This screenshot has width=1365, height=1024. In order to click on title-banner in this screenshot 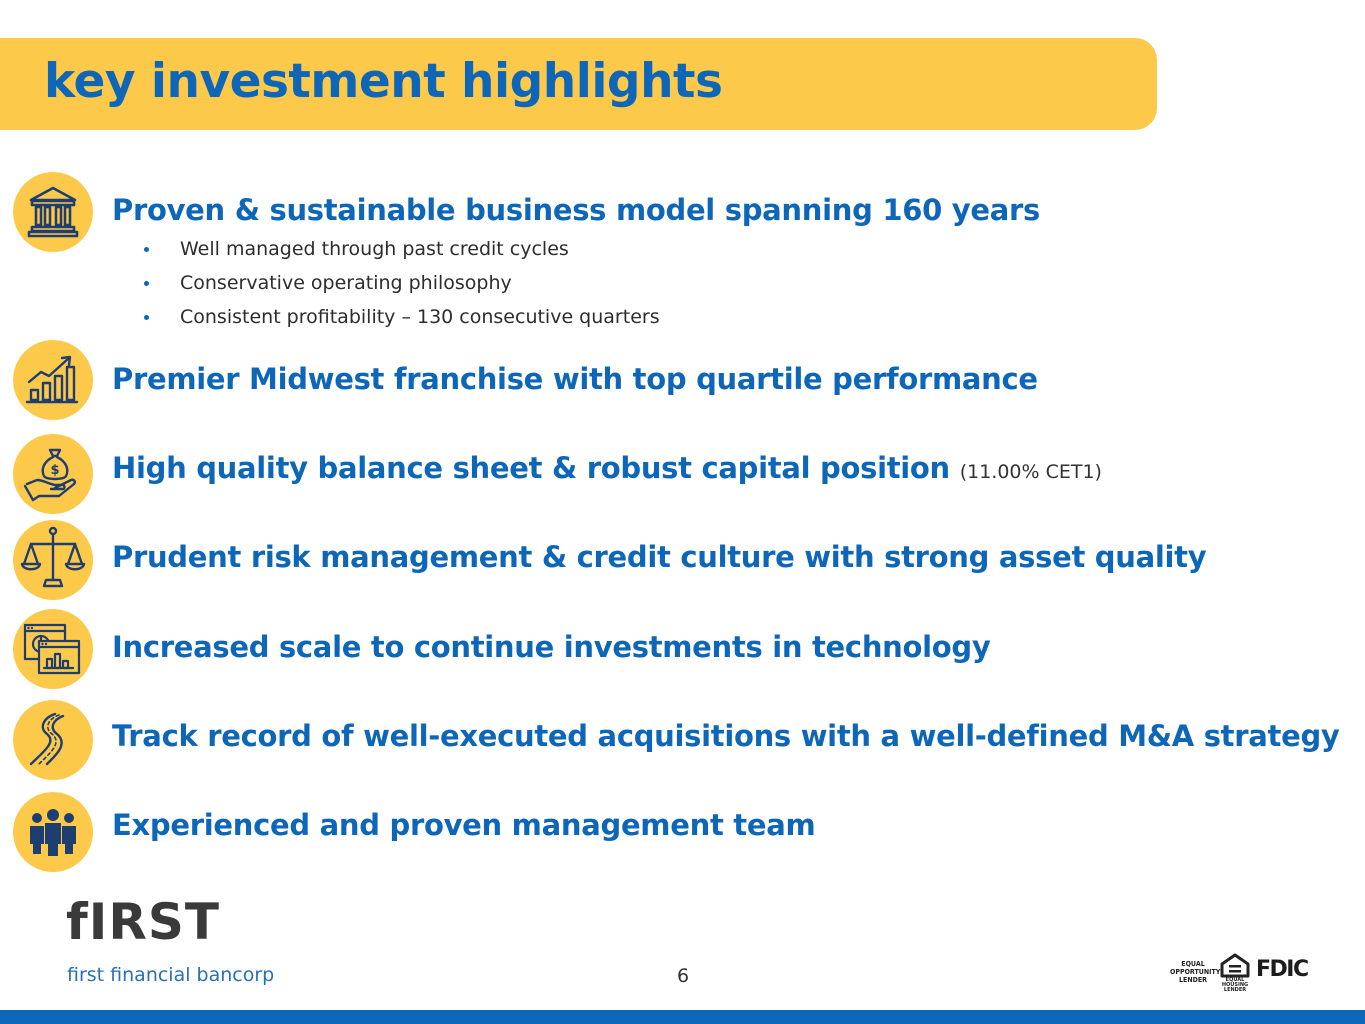, I will do `click(578, 84)`.